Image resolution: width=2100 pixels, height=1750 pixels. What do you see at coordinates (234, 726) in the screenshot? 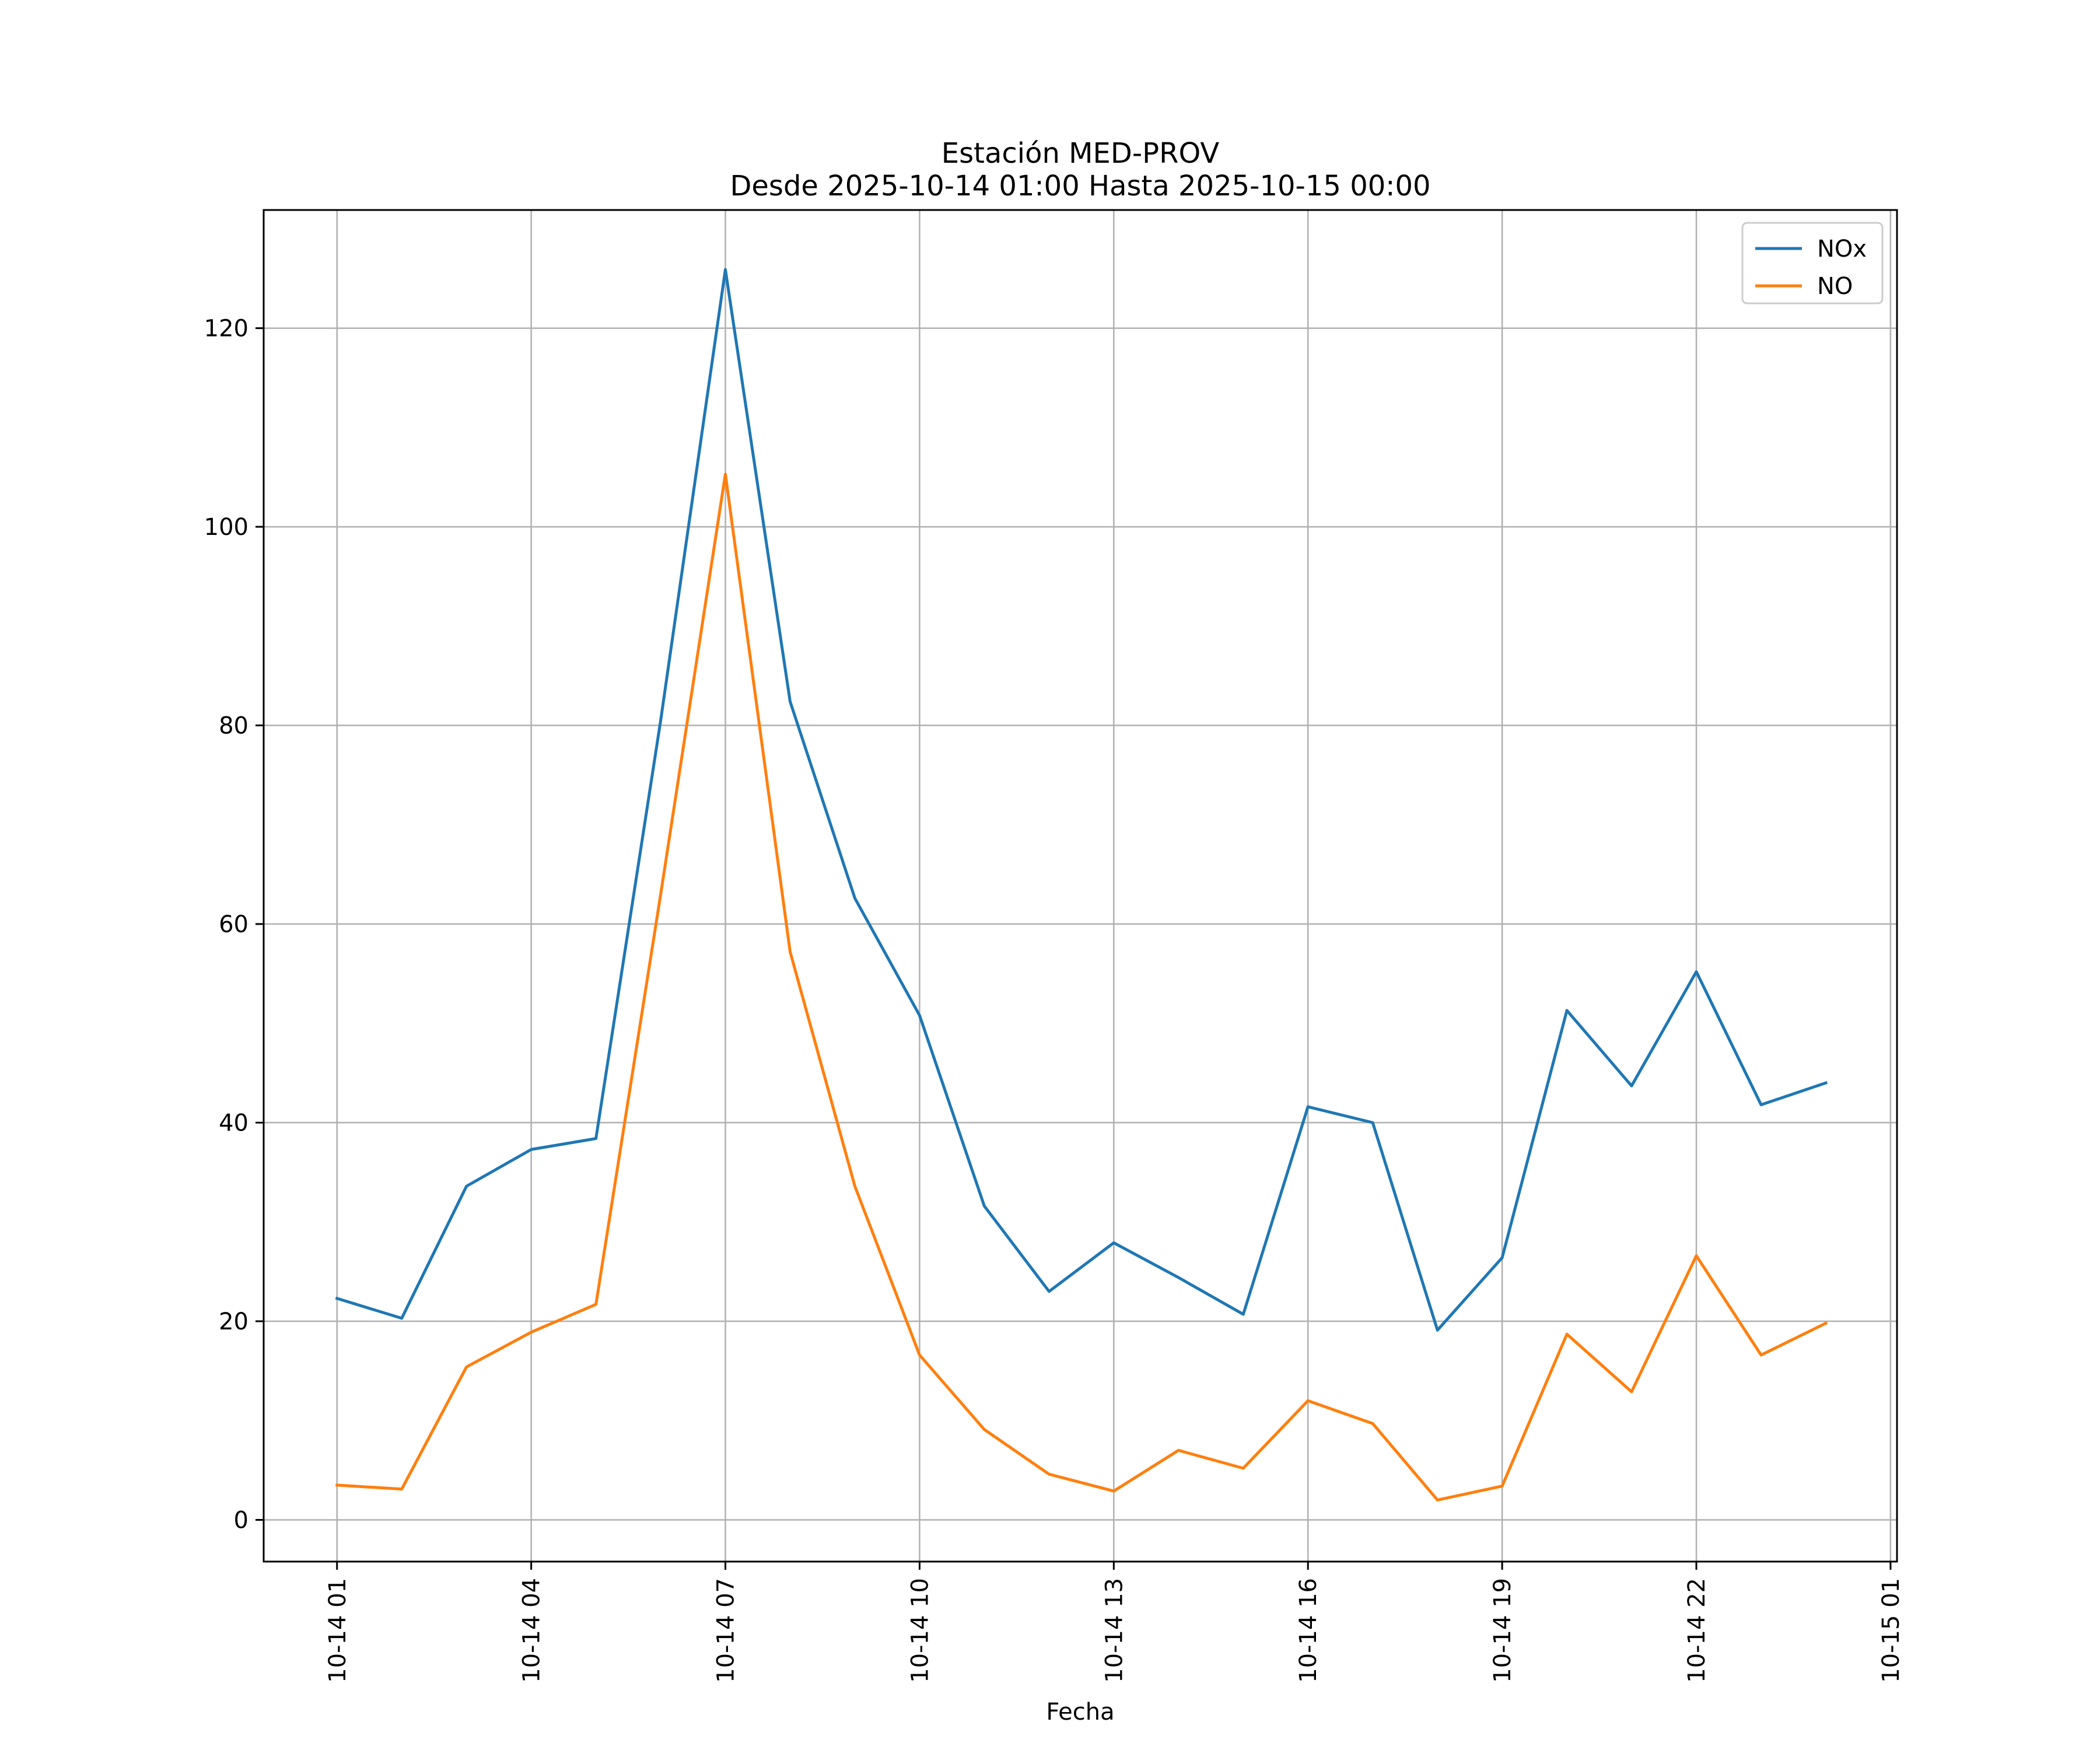
I see `y-tick-label: 80` at bounding box center [234, 726].